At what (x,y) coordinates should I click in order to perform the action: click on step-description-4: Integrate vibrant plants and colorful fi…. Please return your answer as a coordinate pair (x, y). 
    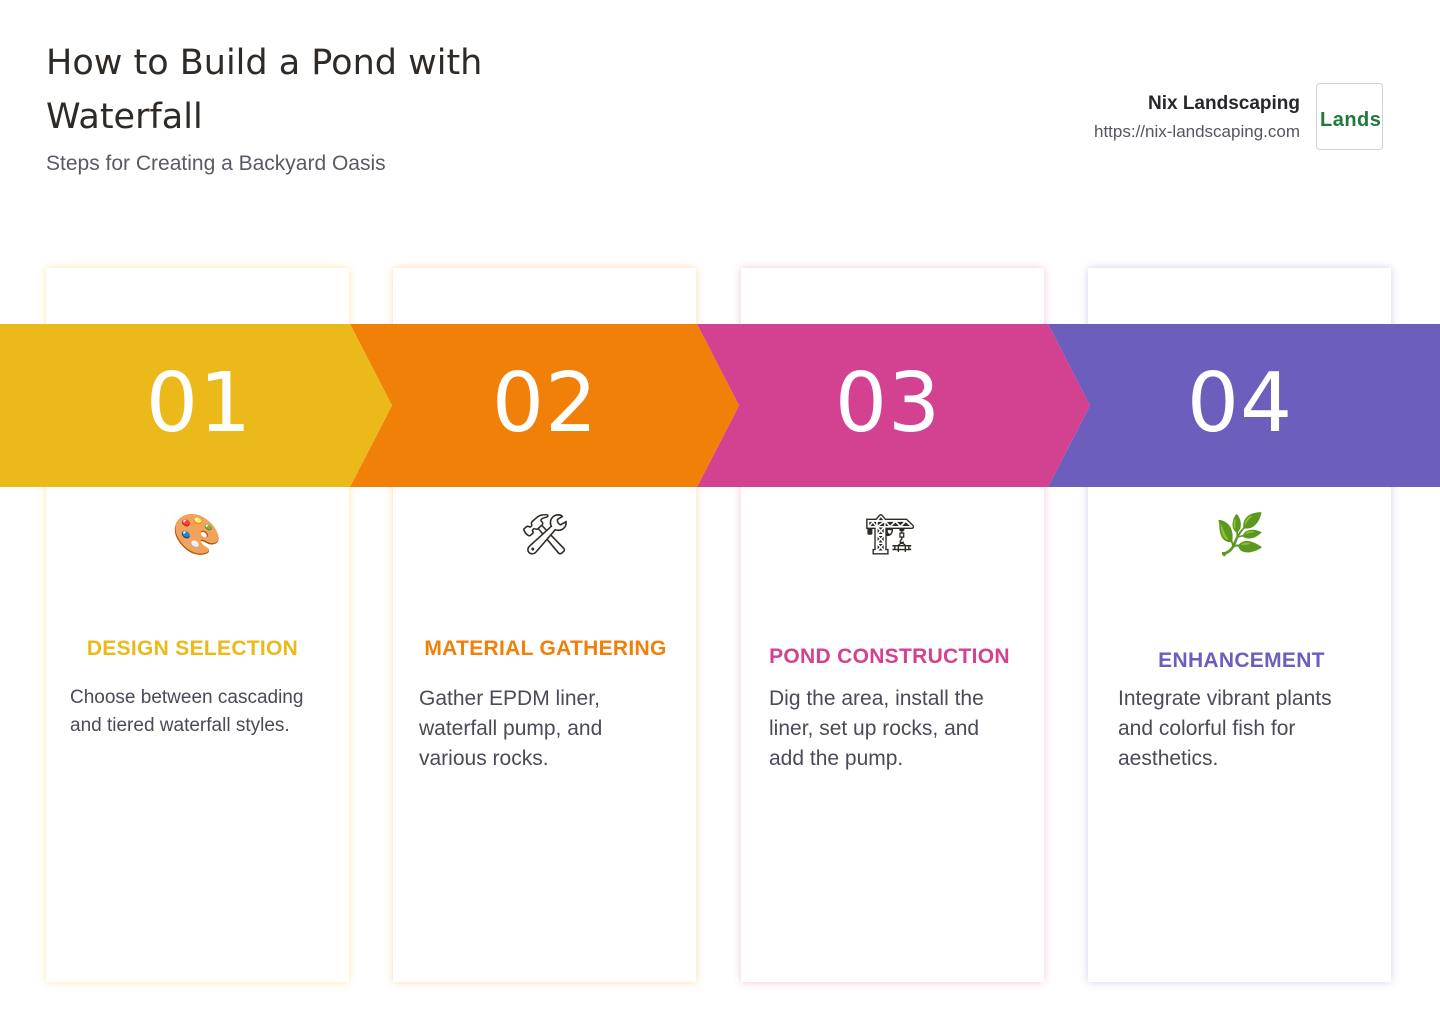
    Looking at the image, I should click on (1225, 728).